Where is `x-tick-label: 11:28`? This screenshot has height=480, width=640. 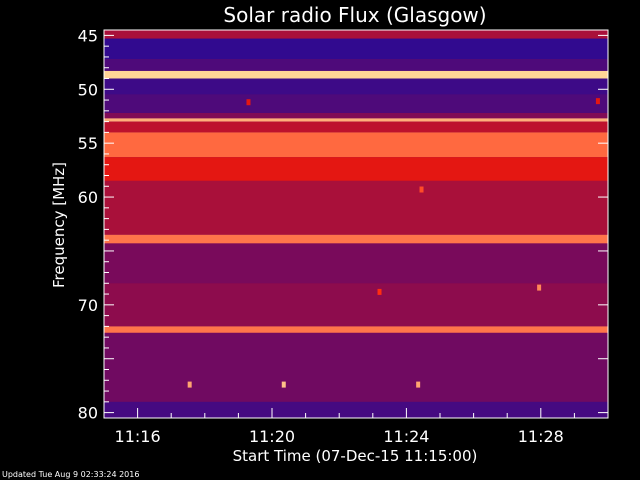
x-tick-label: 11:28 is located at coordinates (541, 436).